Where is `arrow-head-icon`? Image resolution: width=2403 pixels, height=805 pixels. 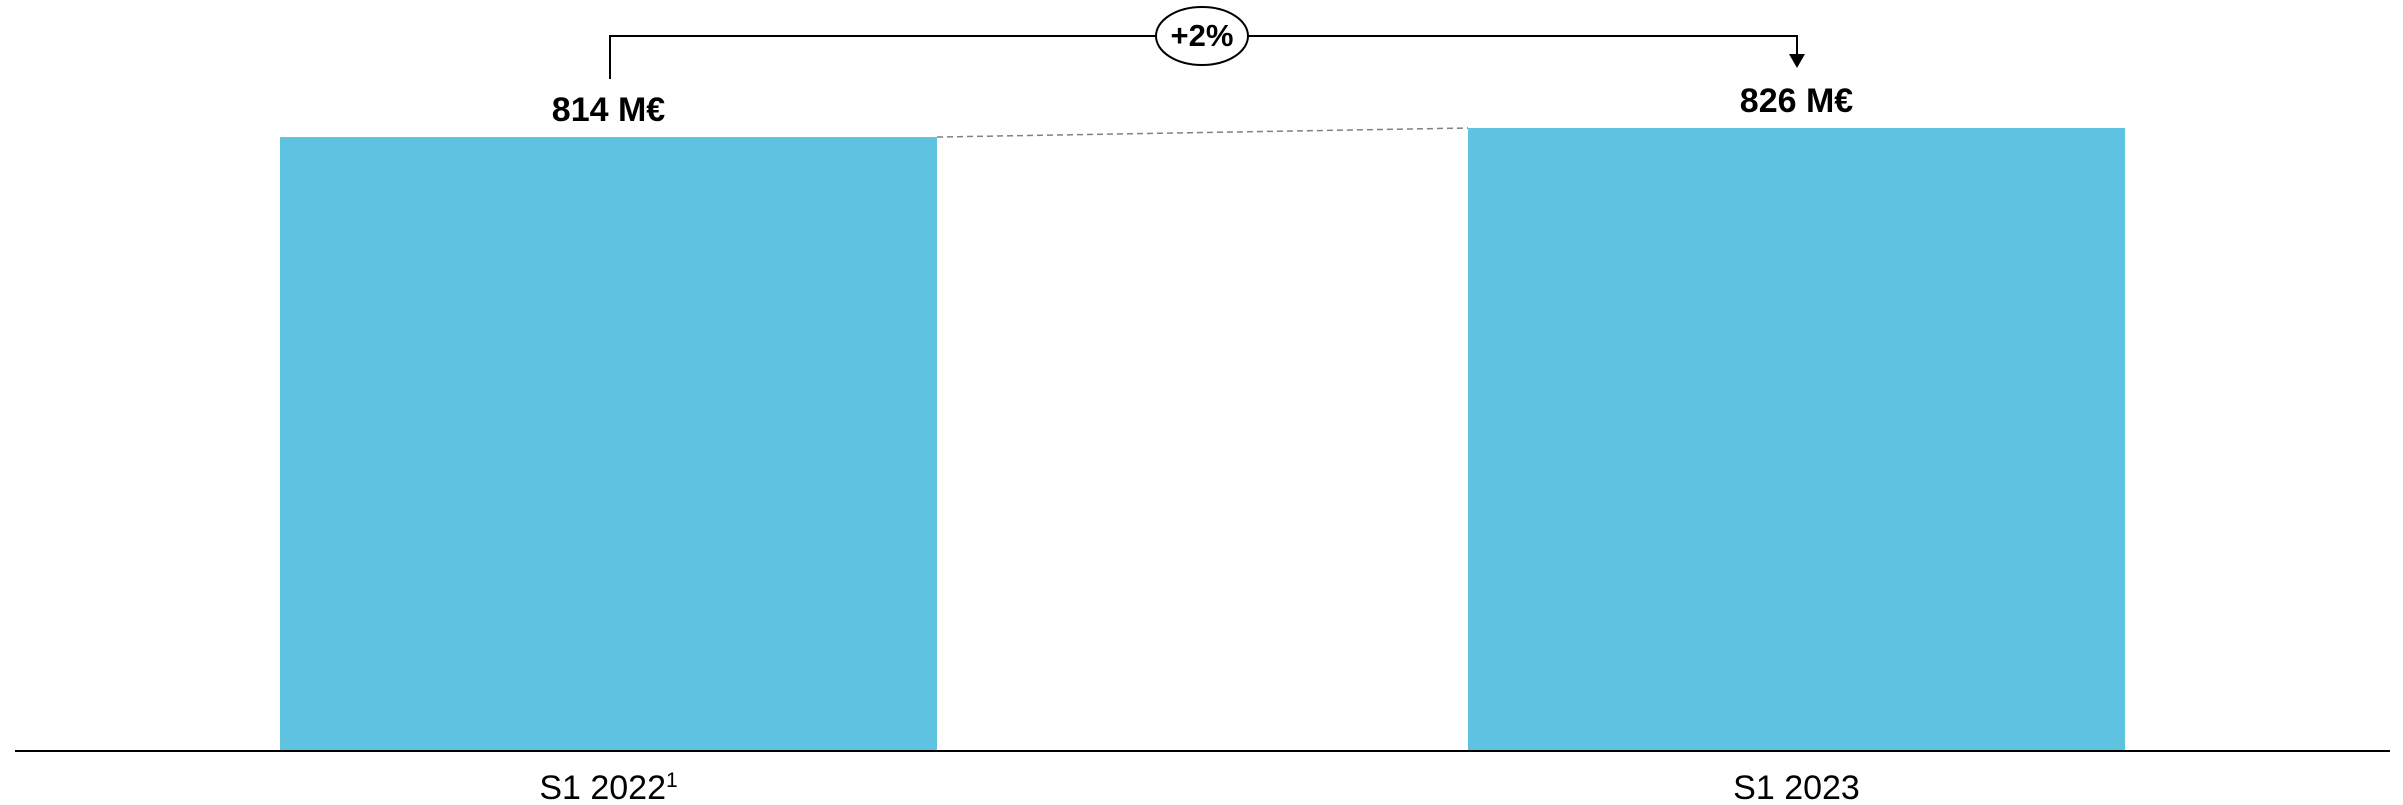
arrow-head-icon is located at coordinates (1797, 61).